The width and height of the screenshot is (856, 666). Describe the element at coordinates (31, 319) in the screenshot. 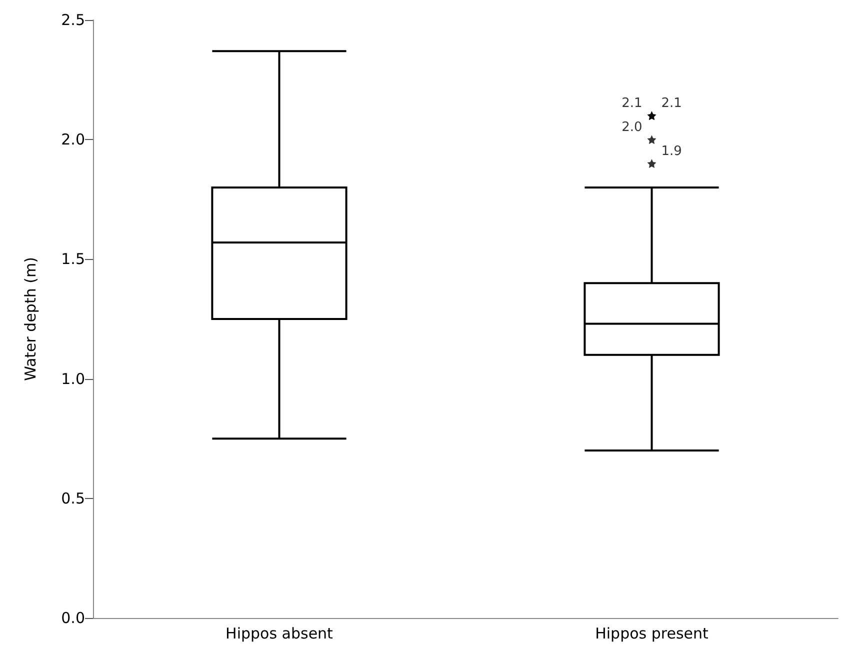

I see `y-axis-title: Water depth (m)` at that location.